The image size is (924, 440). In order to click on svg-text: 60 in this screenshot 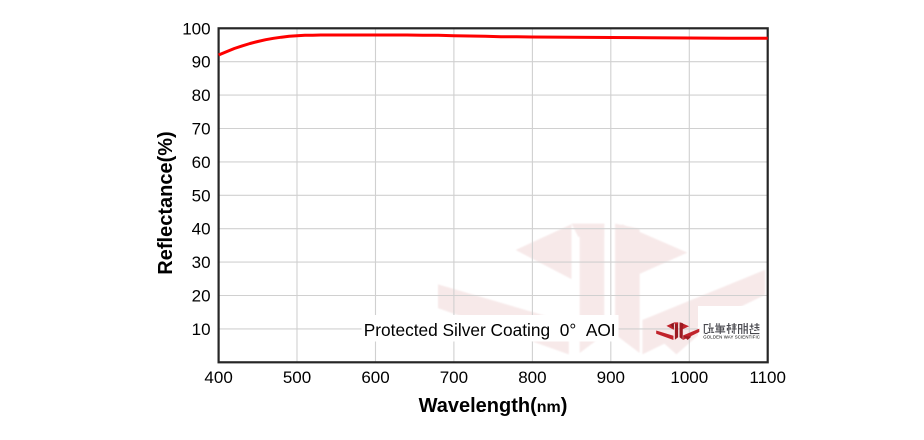, I will do `click(201, 162)`.